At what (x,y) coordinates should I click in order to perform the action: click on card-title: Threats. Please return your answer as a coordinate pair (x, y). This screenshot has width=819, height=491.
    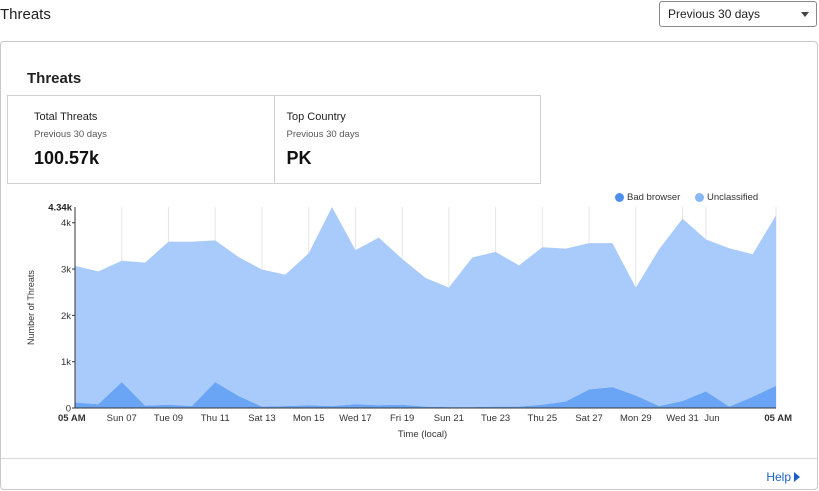
    Looking at the image, I should click on (54, 78).